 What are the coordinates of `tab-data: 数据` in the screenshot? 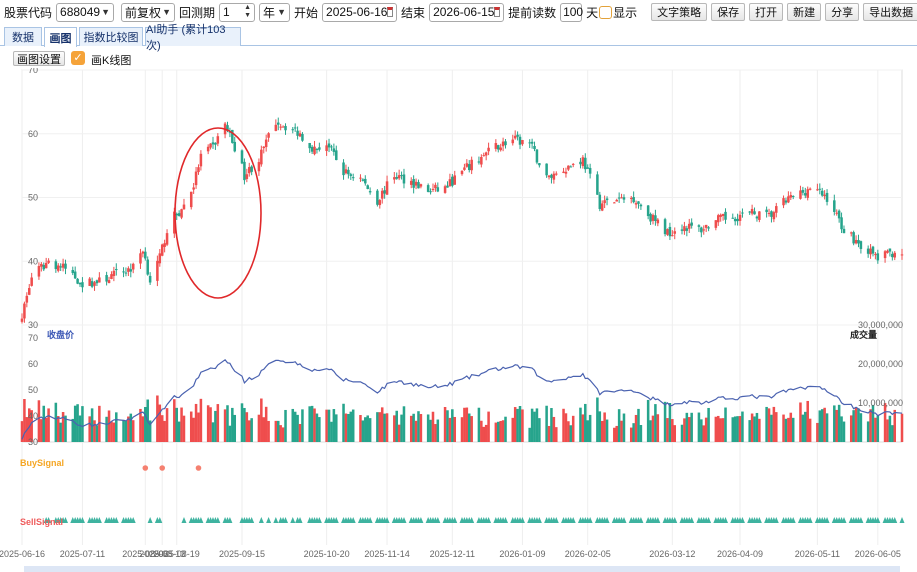 It's located at (23, 36).